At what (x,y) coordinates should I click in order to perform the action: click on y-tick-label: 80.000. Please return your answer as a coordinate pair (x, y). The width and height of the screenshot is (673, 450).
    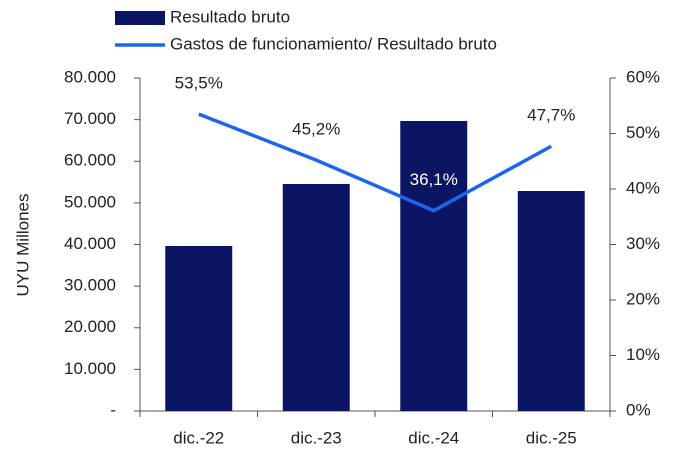
    Looking at the image, I should click on (90, 76).